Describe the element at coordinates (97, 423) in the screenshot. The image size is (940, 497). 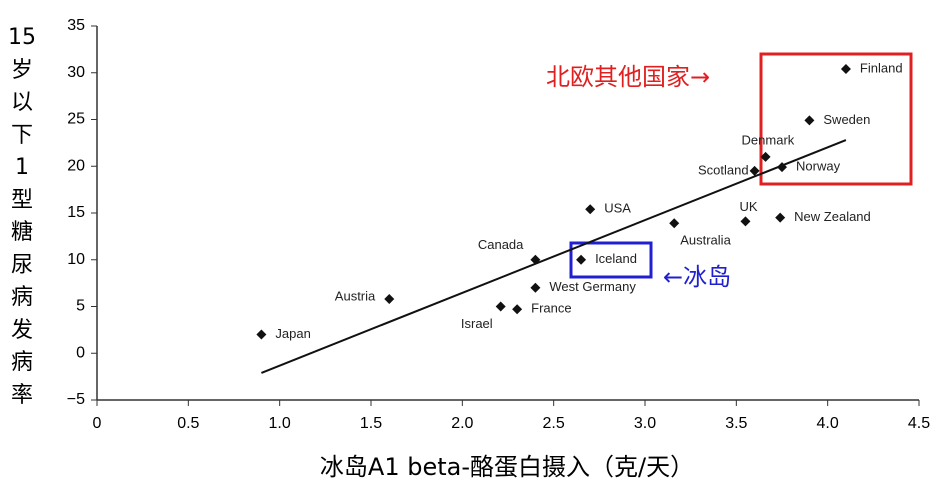
I see `x-tick-label: 0` at that location.